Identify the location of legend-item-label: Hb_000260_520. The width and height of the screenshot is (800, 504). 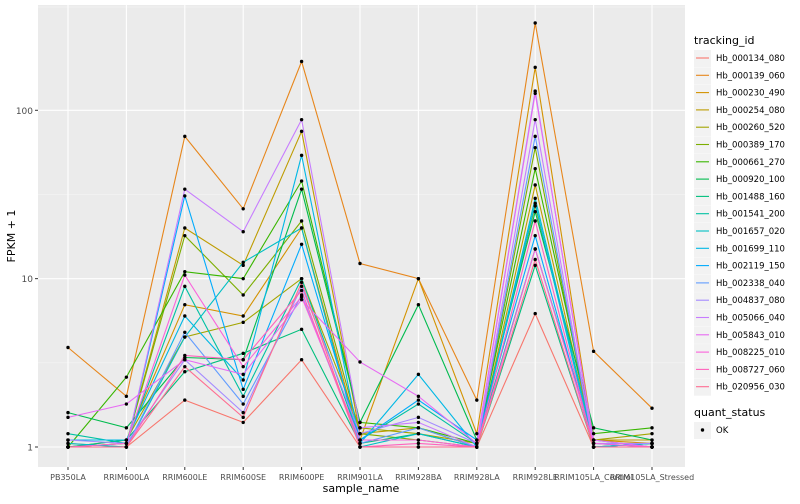
(750, 128).